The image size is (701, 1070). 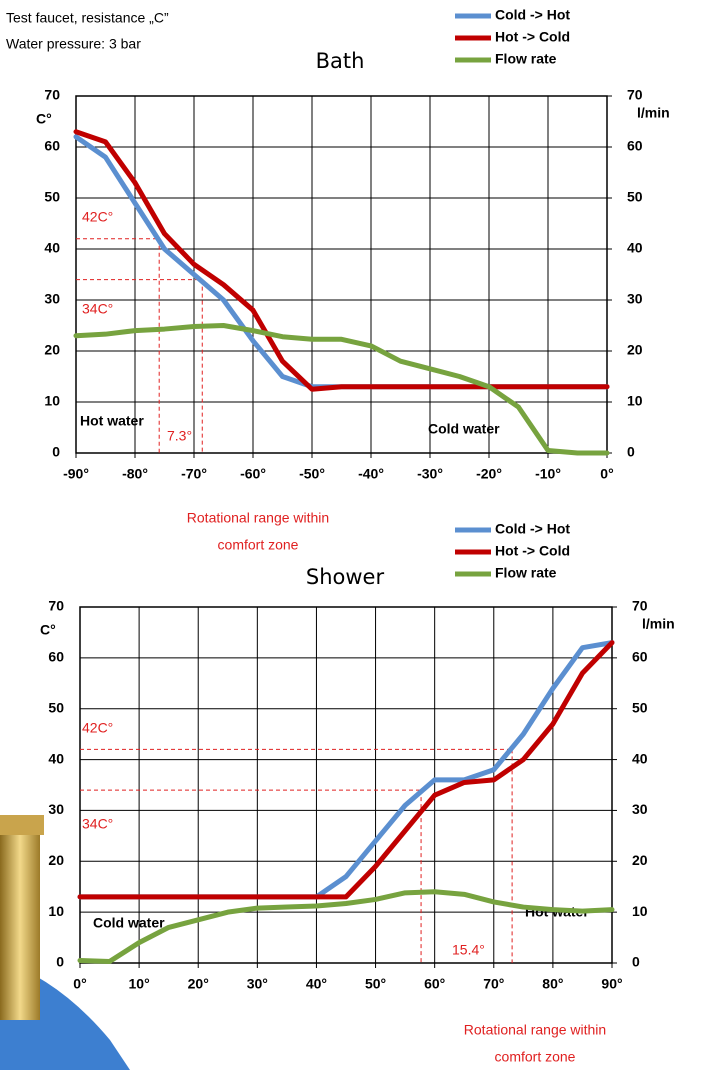 What do you see at coordinates (552, 984) in the screenshot?
I see `x-tick-label: 80°` at bounding box center [552, 984].